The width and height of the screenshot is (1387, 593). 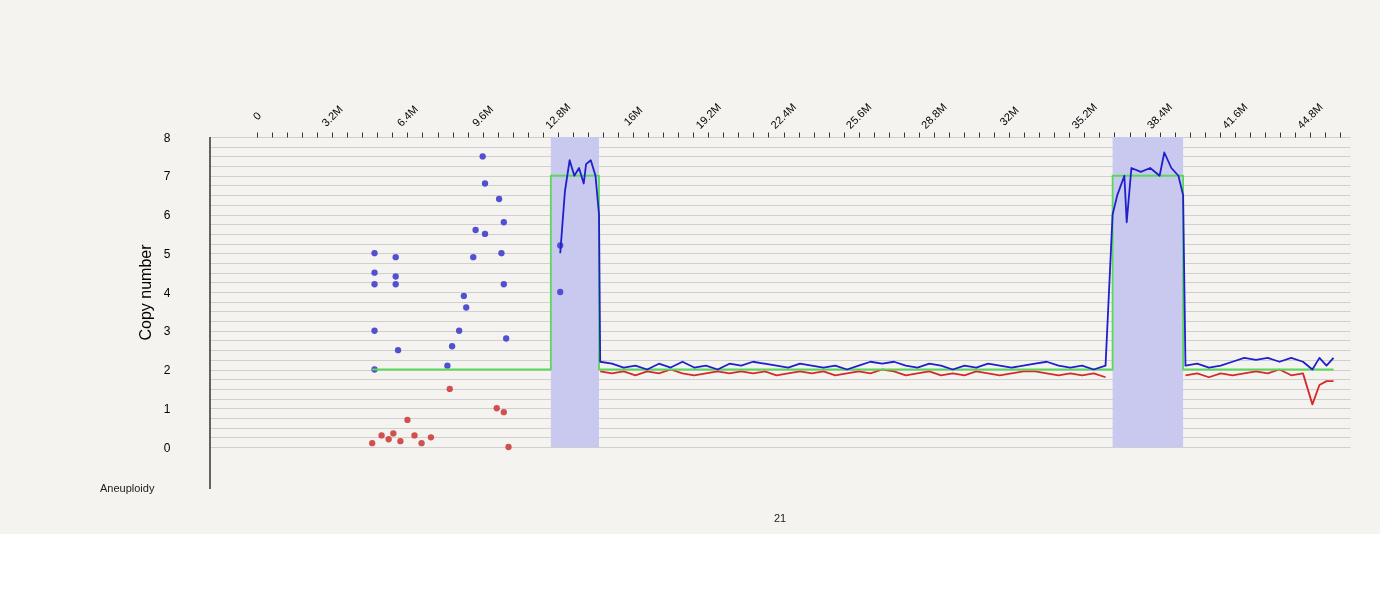 What do you see at coordinates (145, 292) in the screenshot?
I see `y-axis-title: Copy number` at bounding box center [145, 292].